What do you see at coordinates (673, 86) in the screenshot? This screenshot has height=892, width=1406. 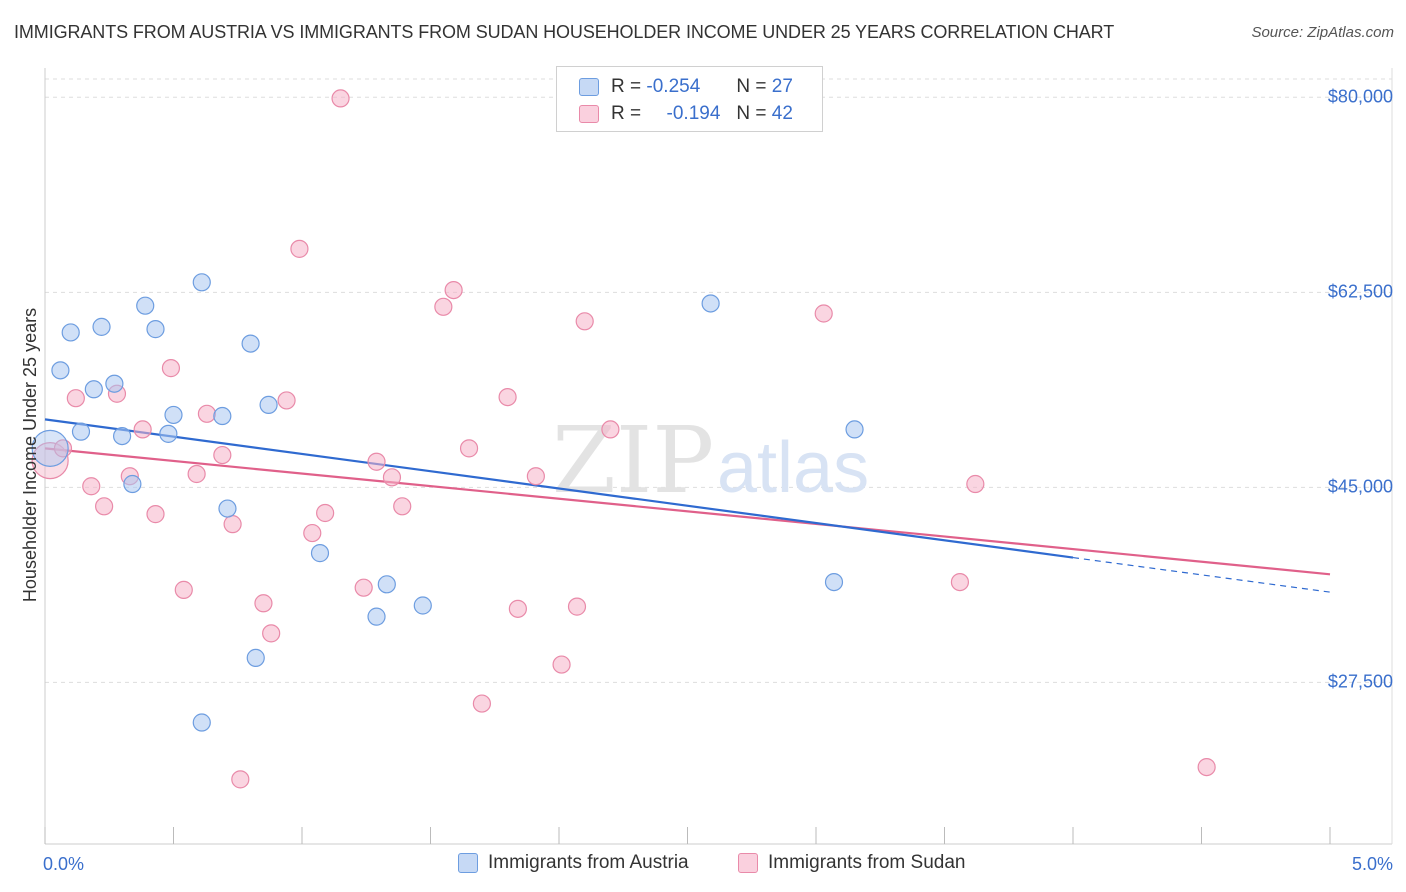 I see `legend-r-value: -0.254` at bounding box center [673, 86].